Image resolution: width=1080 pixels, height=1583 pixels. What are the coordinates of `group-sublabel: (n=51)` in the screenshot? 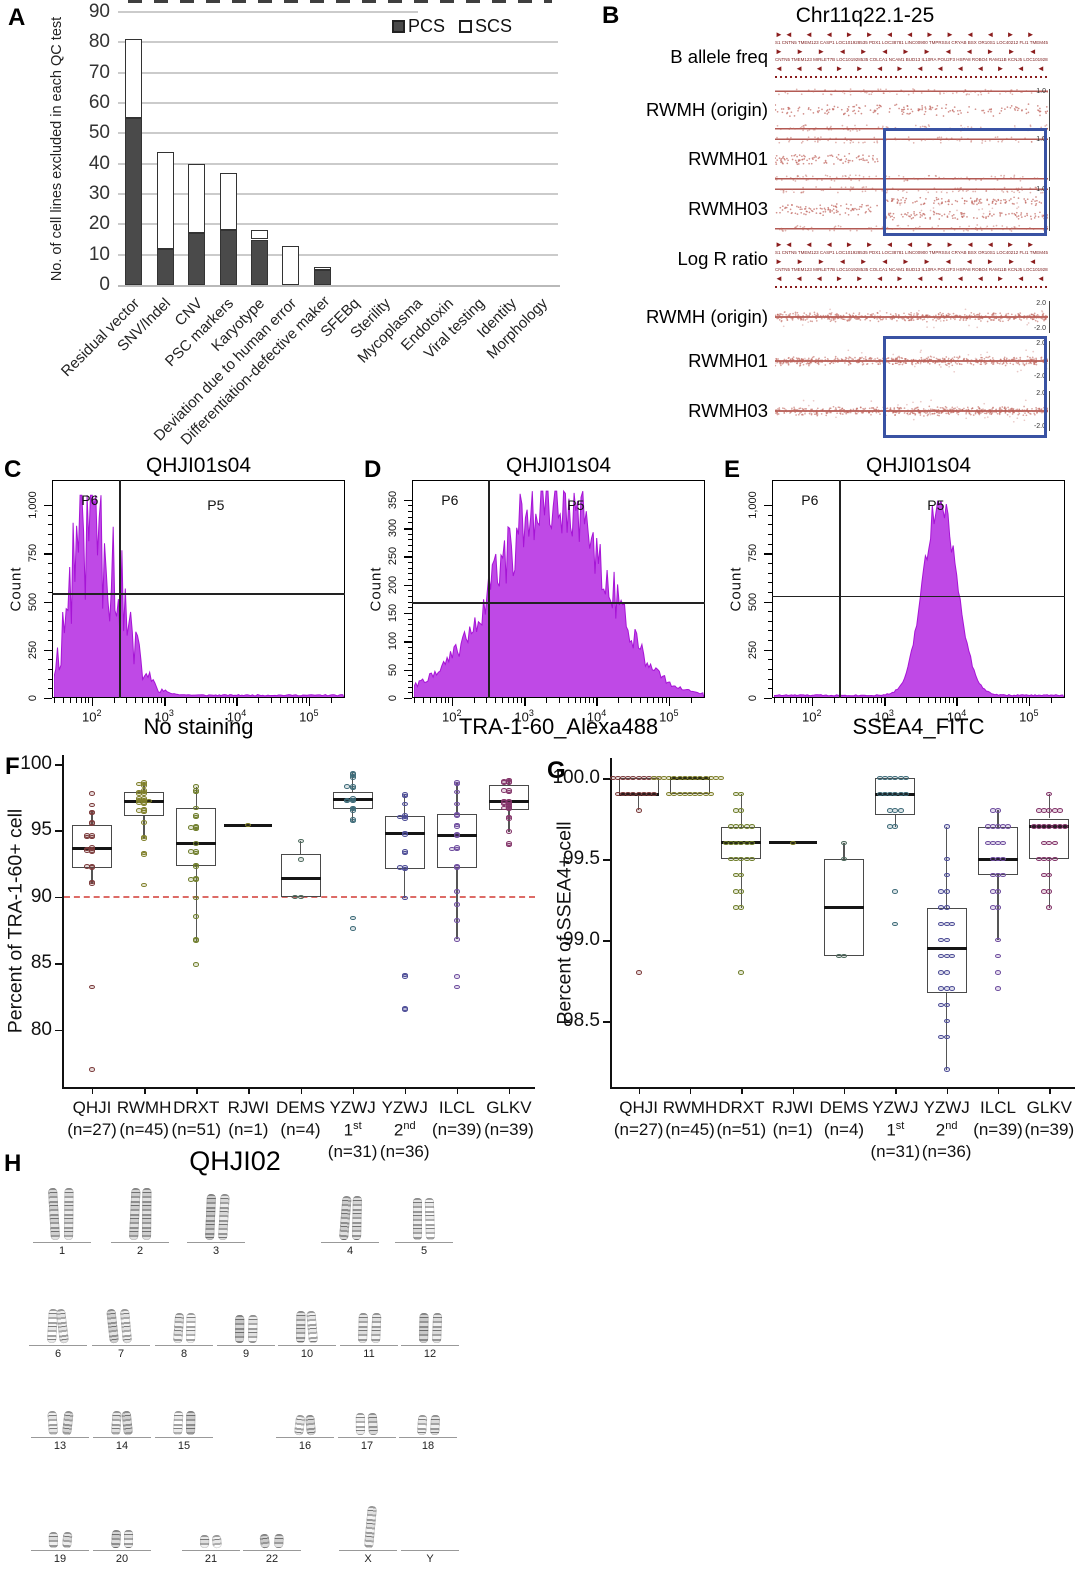 It's located at (741, 1129).